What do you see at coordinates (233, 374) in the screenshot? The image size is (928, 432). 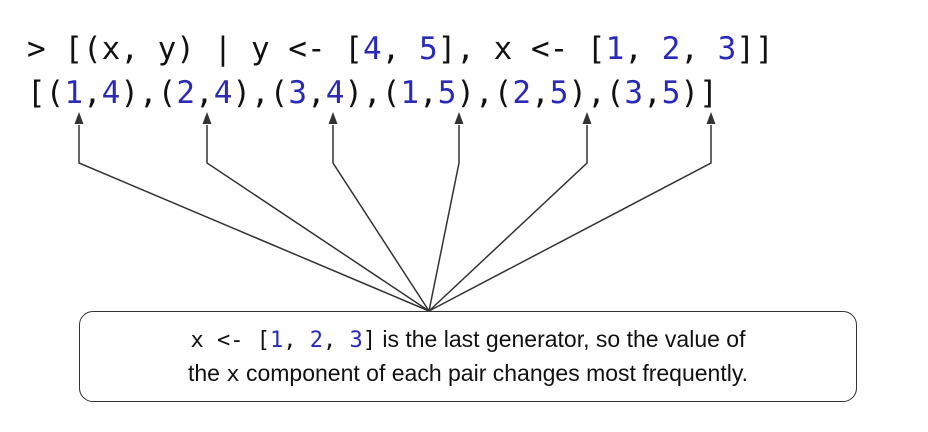 I see `callout-var: x` at bounding box center [233, 374].